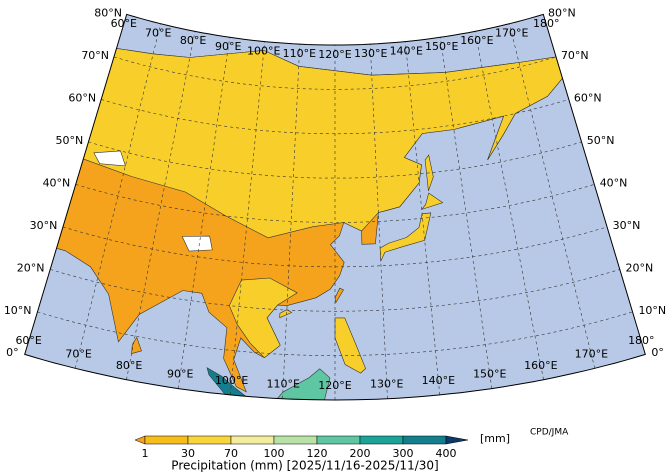 This screenshot has width=669, height=476. What do you see at coordinates (432, 201) in the screenshot?
I see `land-hokkaido` at bounding box center [432, 201].